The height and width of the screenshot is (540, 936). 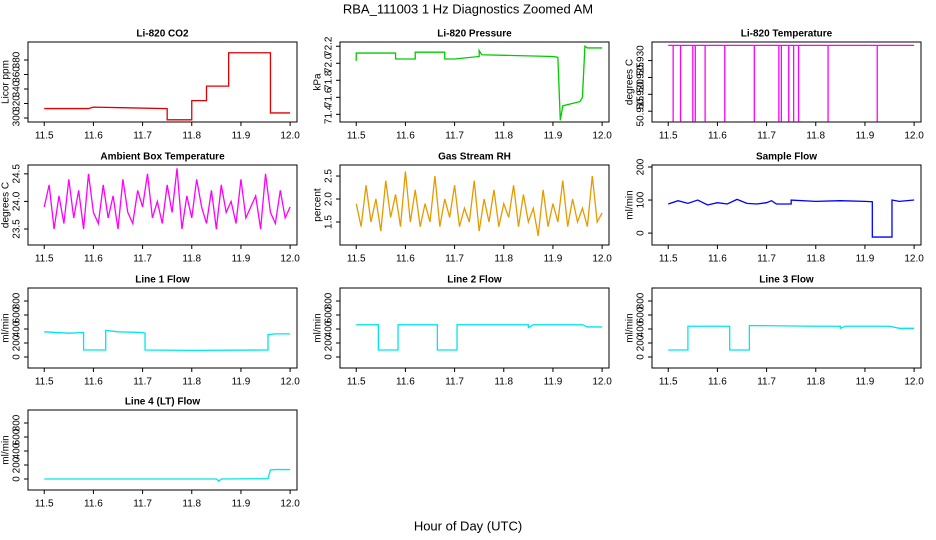 What do you see at coordinates (329, 222) in the screenshot?
I see `y-tick-label: 1.5` at bounding box center [329, 222].